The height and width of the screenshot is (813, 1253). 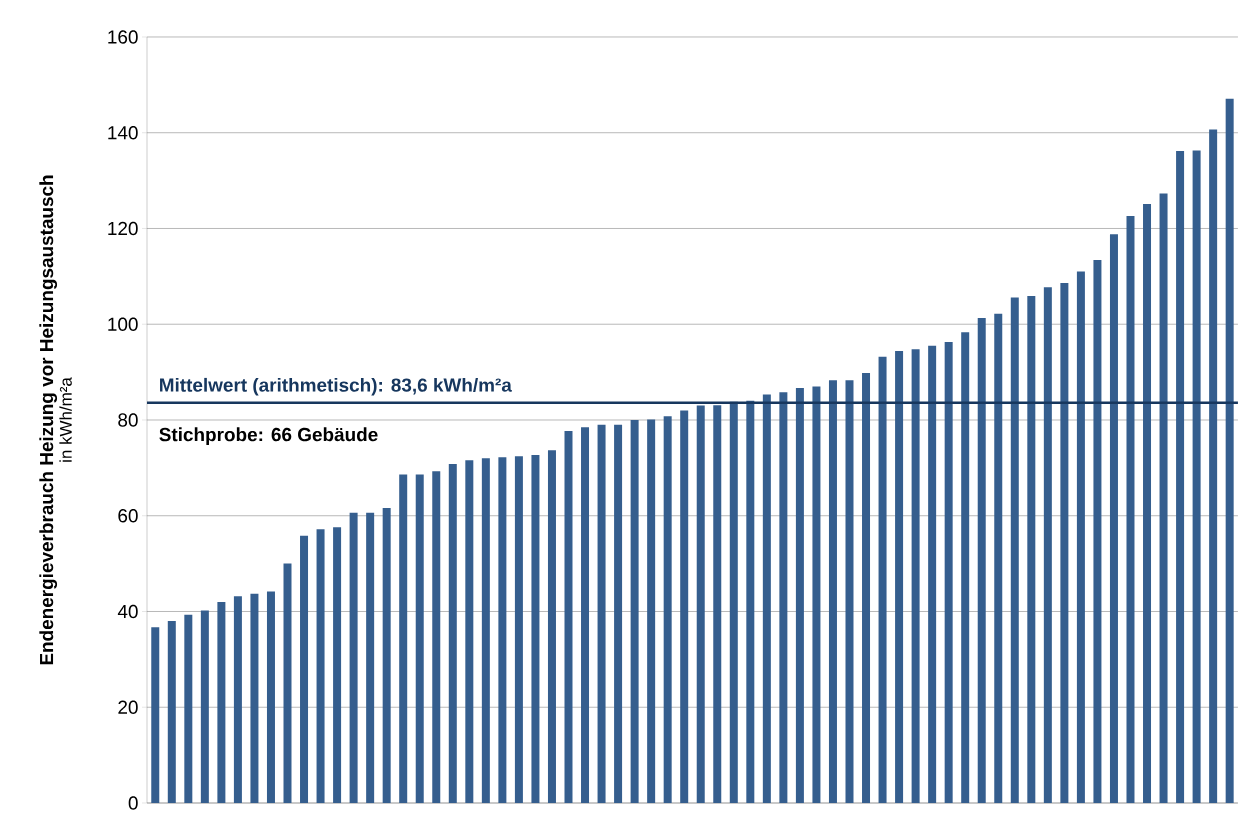 What do you see at coordinates (123, 133) in the screenshot?
I see `y-tick-label: 140` at bounding box center [123, 133].